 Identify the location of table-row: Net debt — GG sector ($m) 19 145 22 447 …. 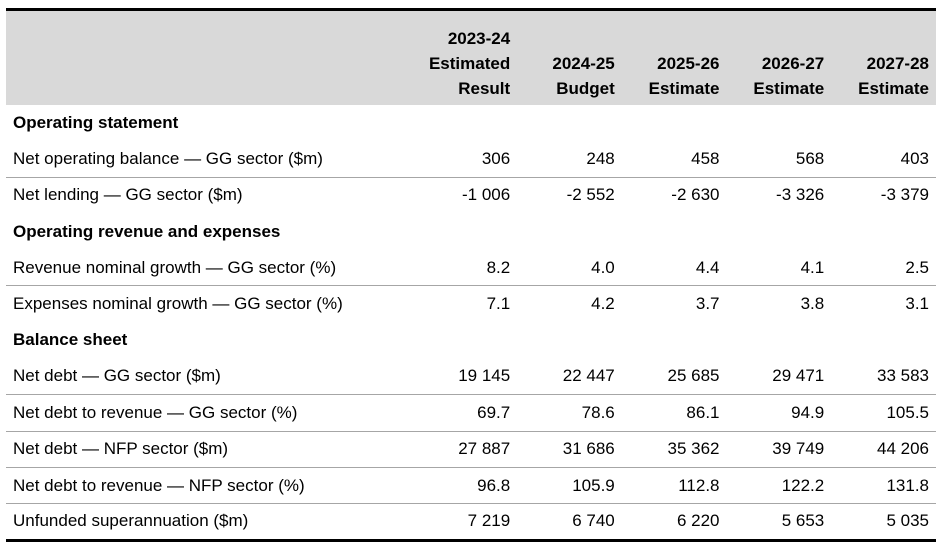
(471, 377).